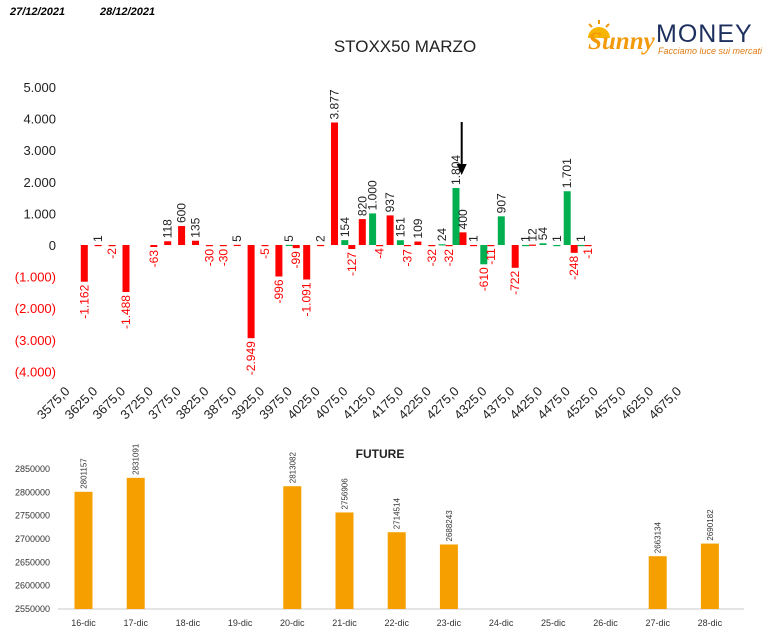  What do you see at coordinates (307, 299) in the screenshot?
I see `bar-value-label: -1.091` at bounding box center [307, 299].